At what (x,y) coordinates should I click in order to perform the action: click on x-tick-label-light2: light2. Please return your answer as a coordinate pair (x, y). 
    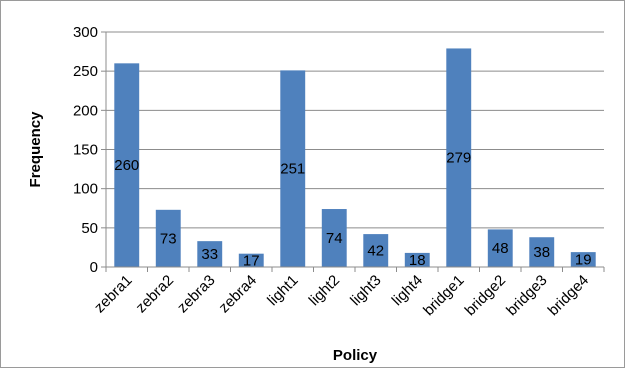
    Looking at the image, I should click on (324, 290).